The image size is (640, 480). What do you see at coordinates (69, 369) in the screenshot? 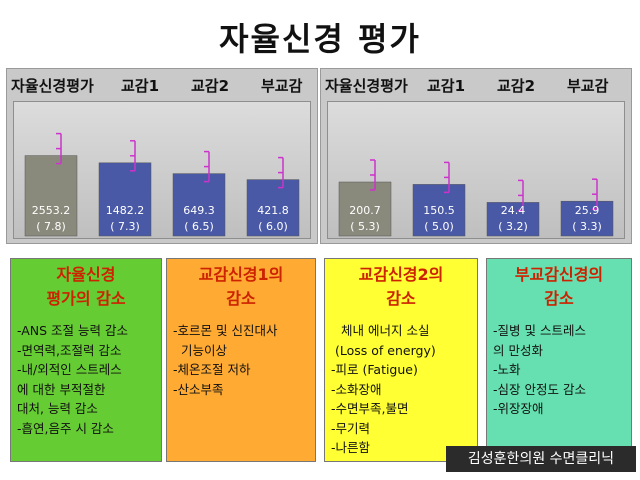
I see `list-item: -내/외적인 스트레스` at bounding box center [69, 369].